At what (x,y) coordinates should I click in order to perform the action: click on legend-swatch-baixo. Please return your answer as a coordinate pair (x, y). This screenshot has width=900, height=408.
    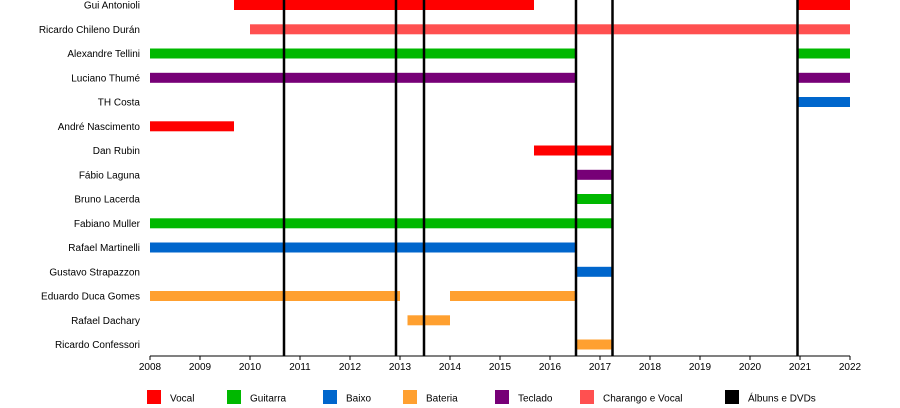
    Looking at the image, I should click on (330, 397).